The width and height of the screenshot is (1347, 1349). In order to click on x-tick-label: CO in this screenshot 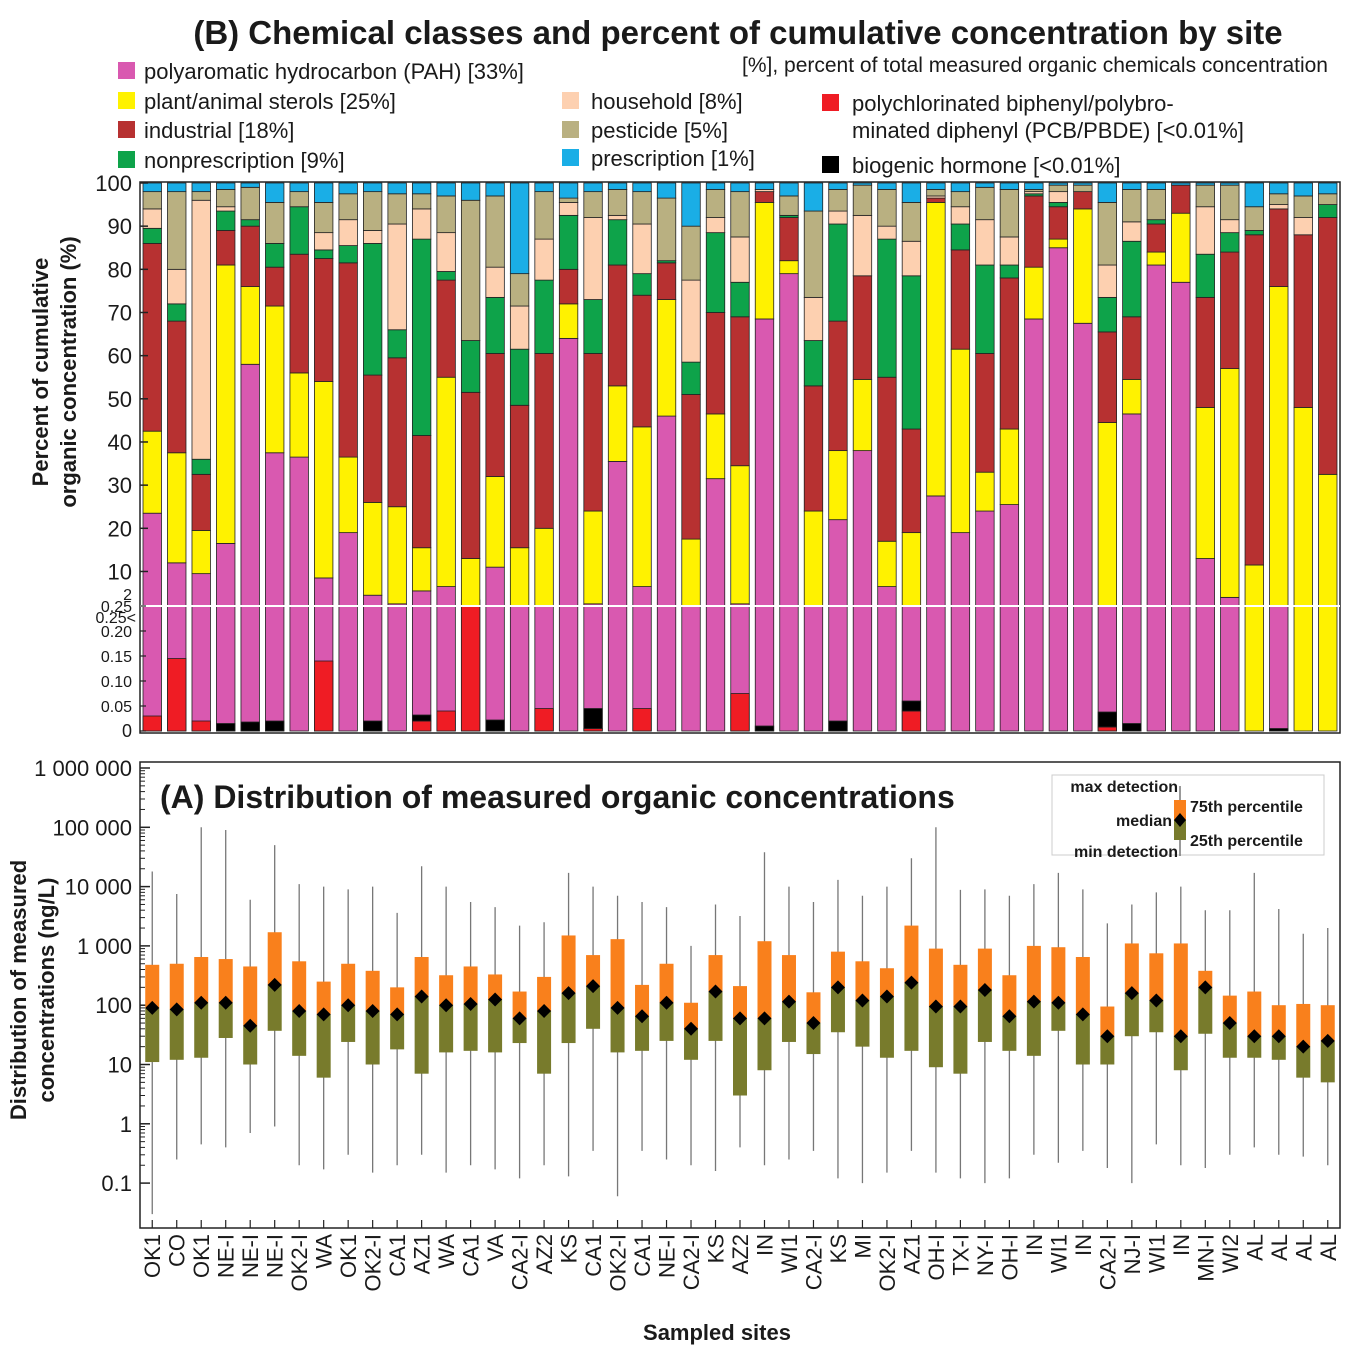, I will do `click(177, 1250)`.